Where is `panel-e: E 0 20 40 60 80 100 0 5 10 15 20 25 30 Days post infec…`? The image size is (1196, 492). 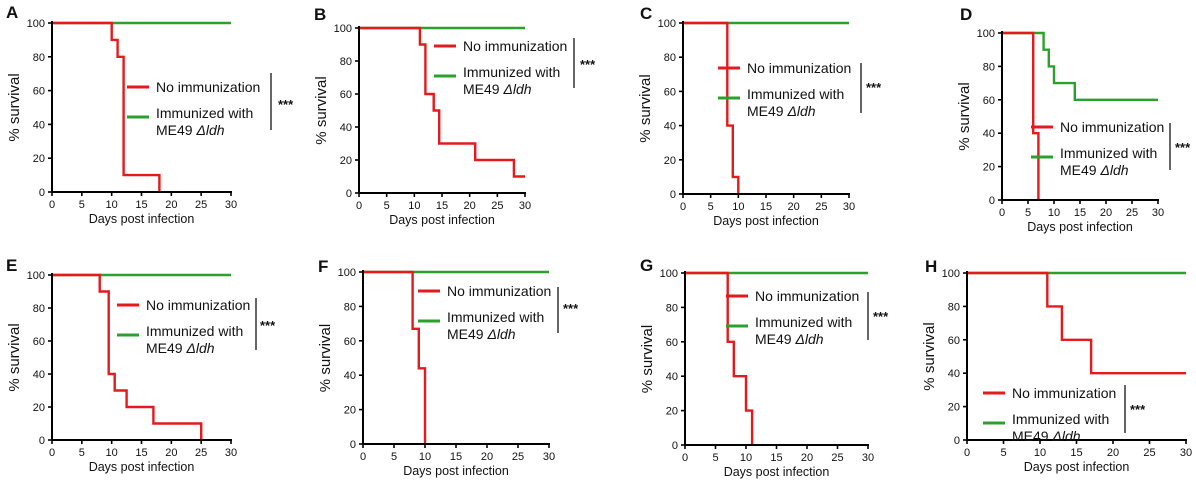 panel-e: E 0 20 40 60 80 100 0 5 10 15 20 25 30 Days post infec… is located at coordinates (141, 365).